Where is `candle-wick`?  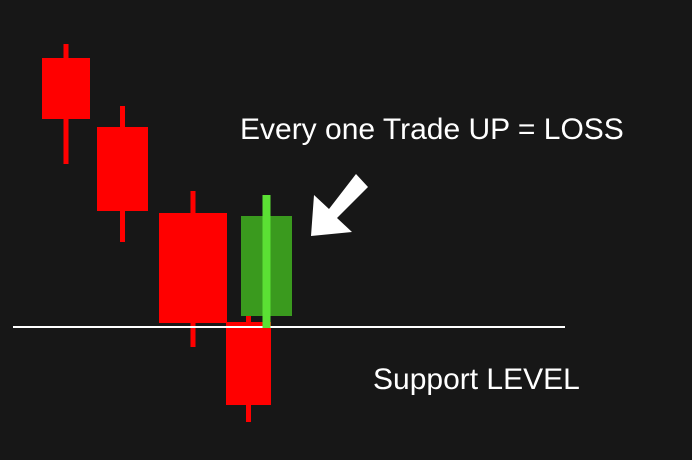
candle-wick is located at coordinates (266, 261).